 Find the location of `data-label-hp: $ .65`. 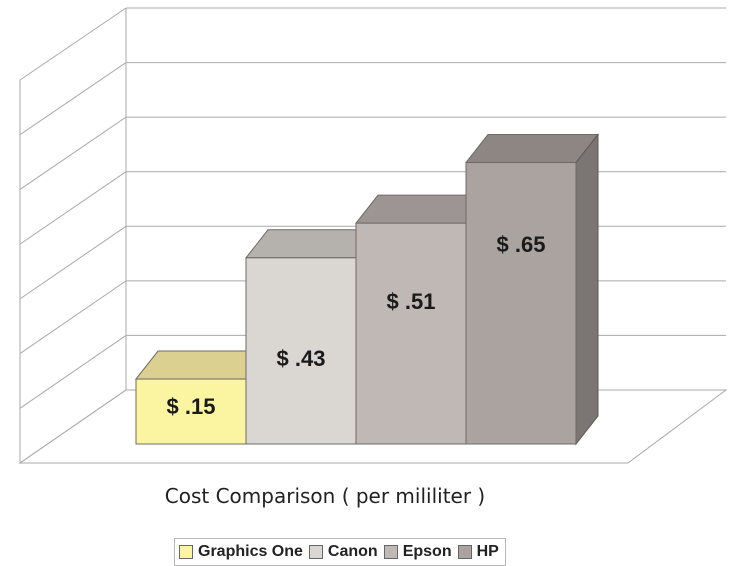

data-label-hp: $ .65 is located at coordinates (521, 244).